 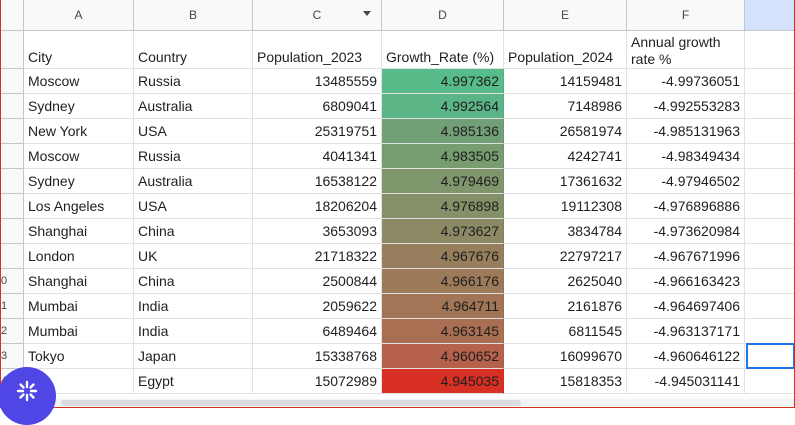 What do you see at coordinates (317, 106) in the screenshot?
I see `cell-pop2023: 6809041` at bounding box center [317, 106].